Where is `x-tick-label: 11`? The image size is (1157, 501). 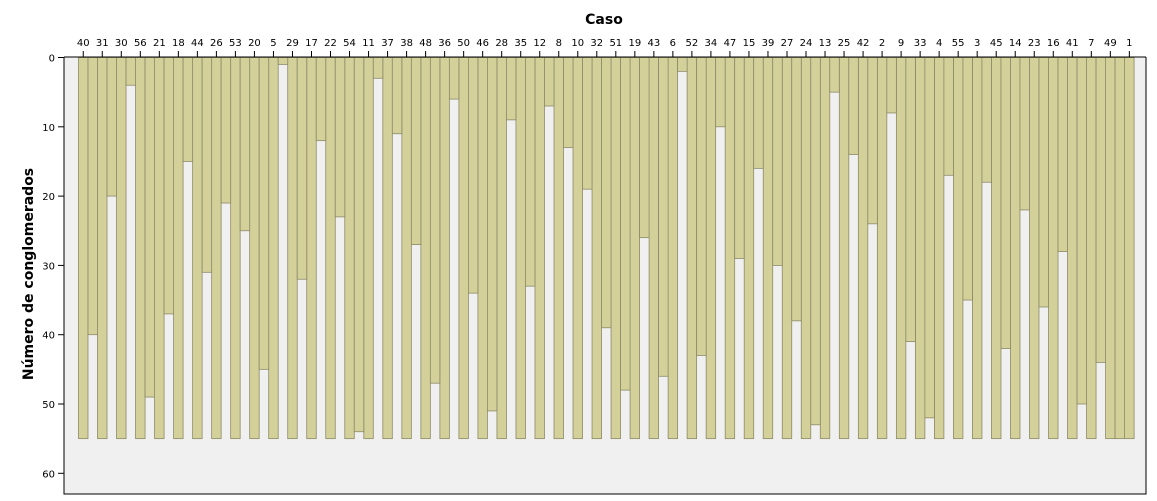
x-tick-label: 11 is located at coordinates (368, 43).